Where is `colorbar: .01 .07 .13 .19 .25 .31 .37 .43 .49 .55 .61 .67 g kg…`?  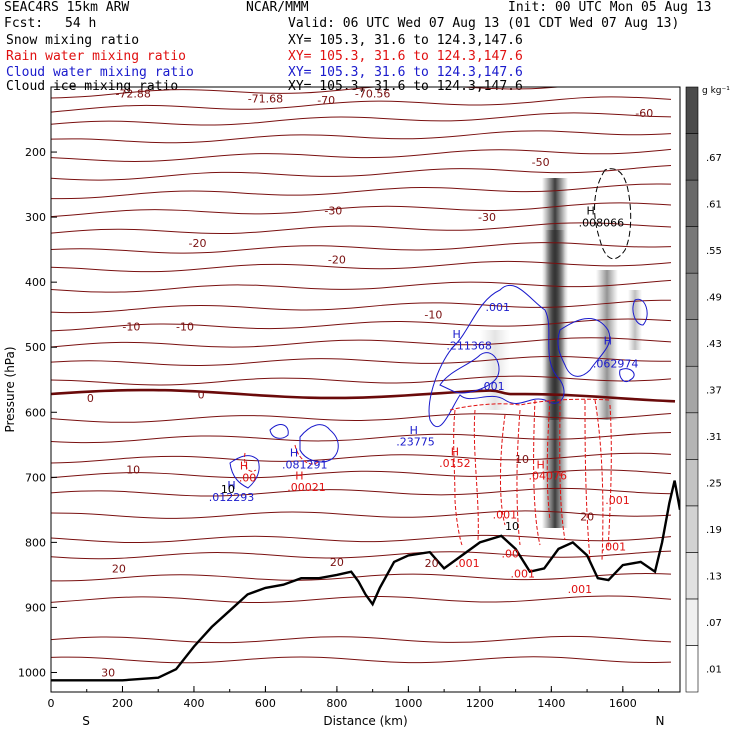 colorbar: .01 .07 .13 .19 .25 .31 .37 .43 .49 .55 .61 .67 g kg… is located at coordinates (707, 389).